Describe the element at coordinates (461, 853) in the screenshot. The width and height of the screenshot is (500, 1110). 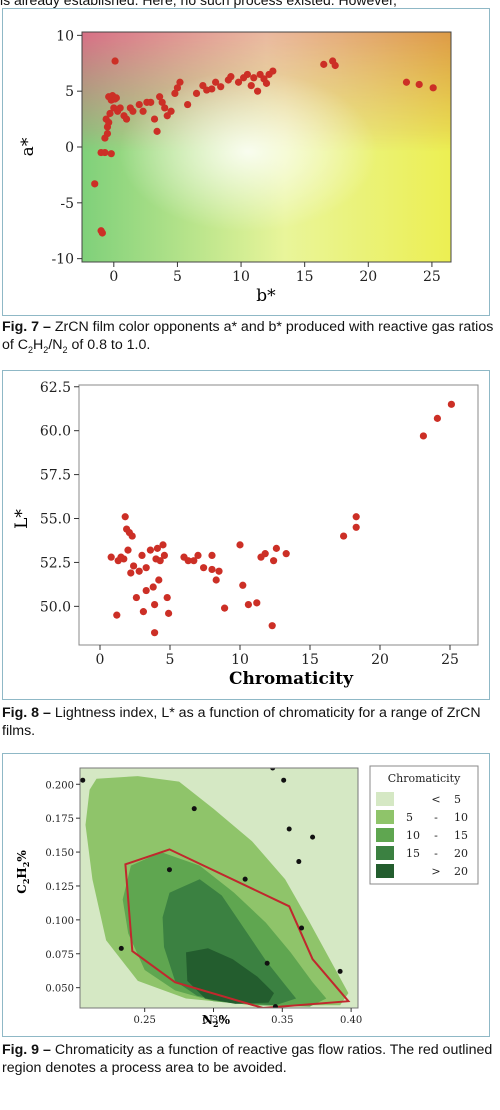
I see `figure-9-legend-high-4: 20` at that location.